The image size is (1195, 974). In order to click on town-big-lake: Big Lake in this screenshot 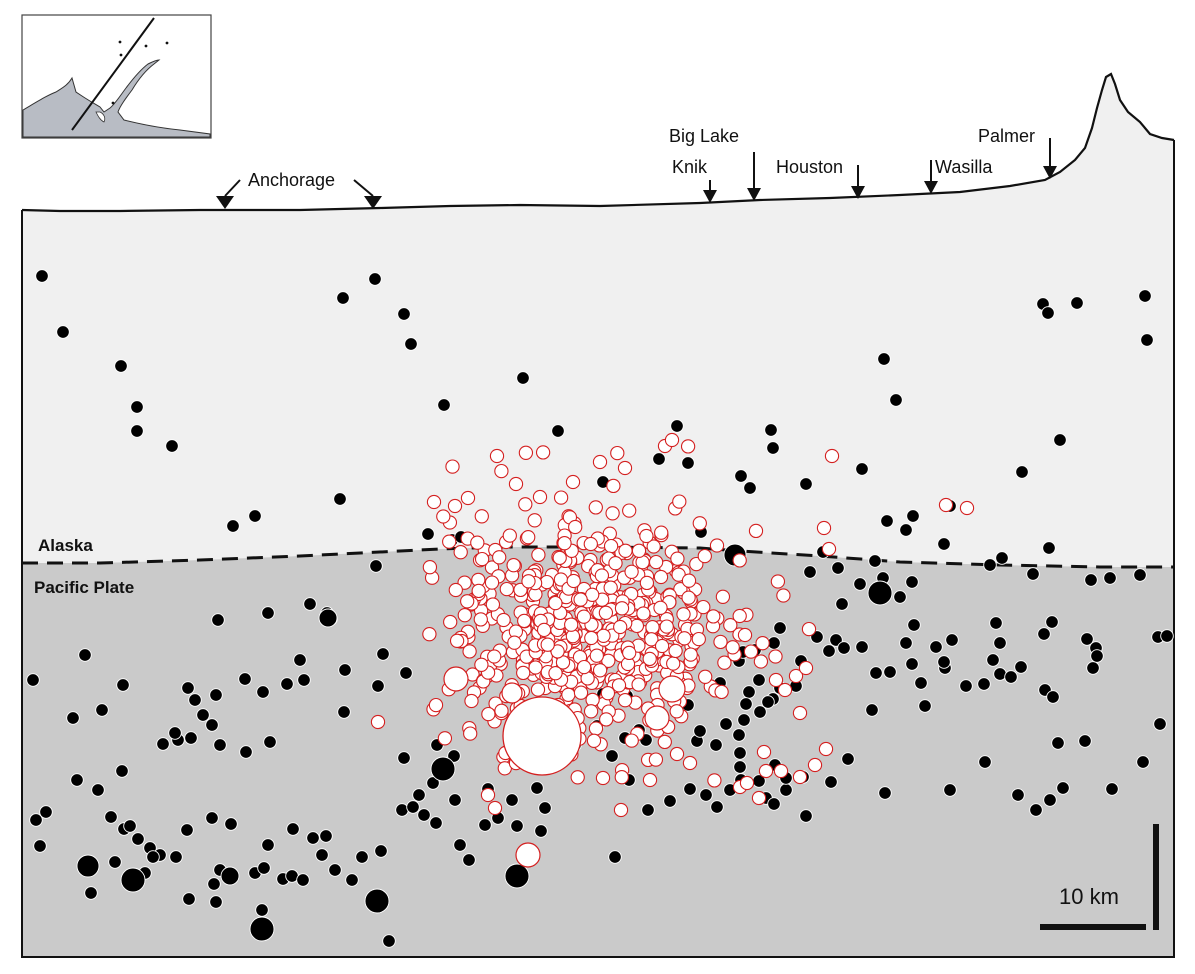, I will do `click(715, 163)`.